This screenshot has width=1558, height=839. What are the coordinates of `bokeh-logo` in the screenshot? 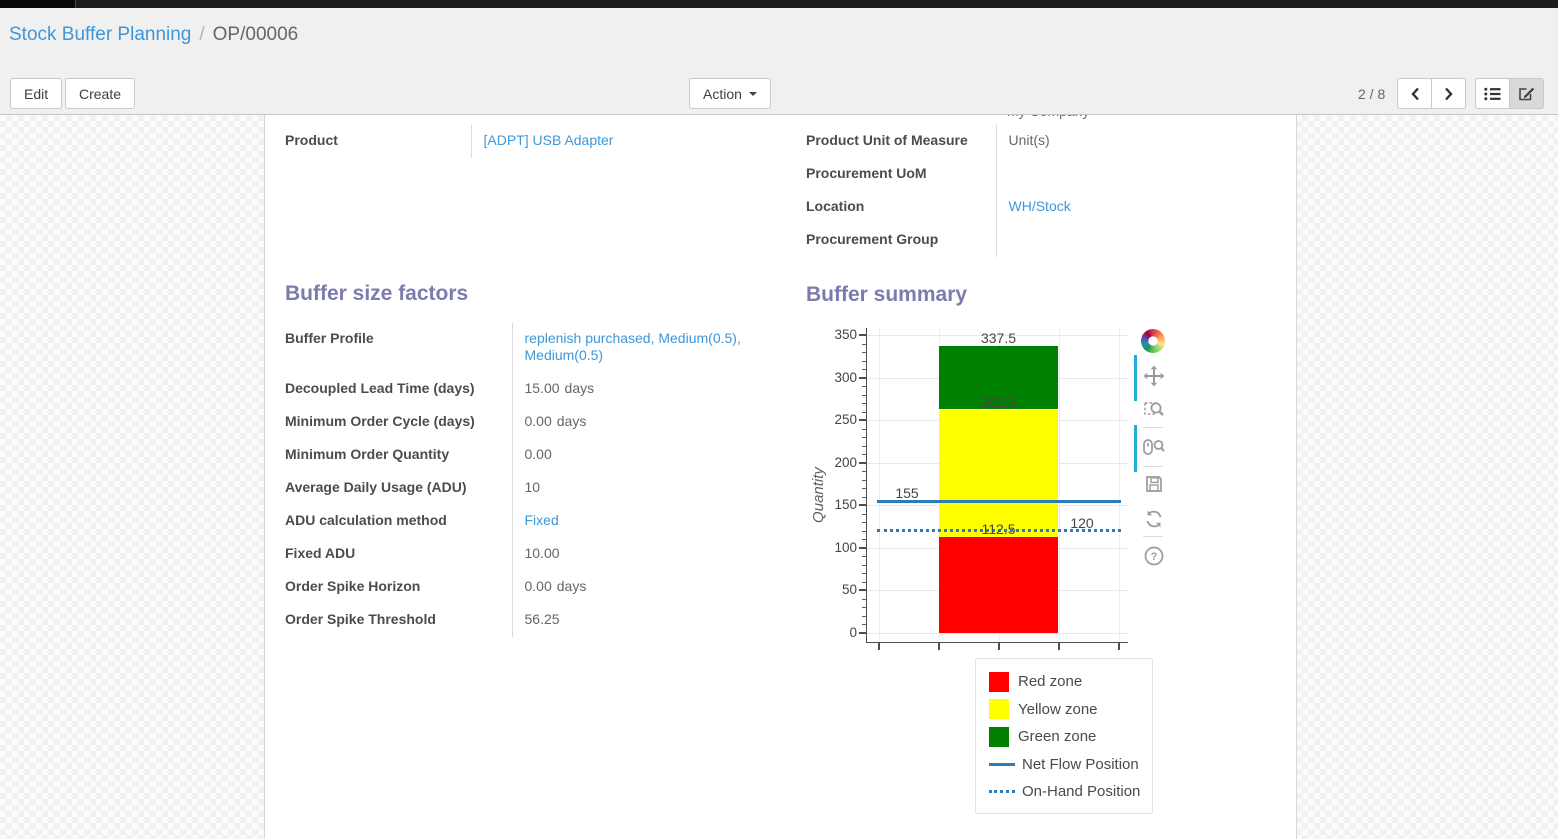 It's located at (1153, 341).